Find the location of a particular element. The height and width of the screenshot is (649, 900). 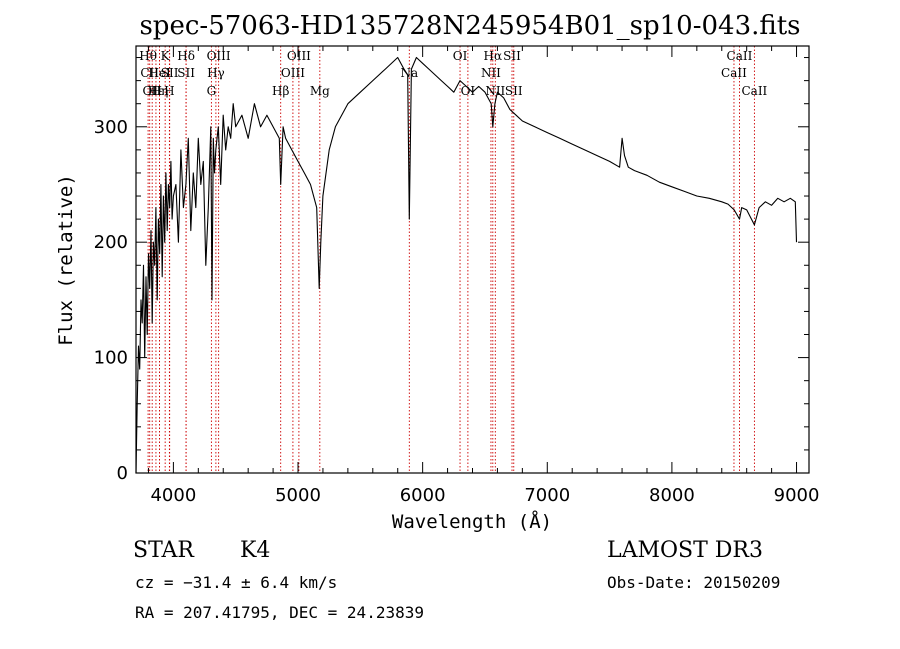

spectral-line-label: Hα is located at coordinates (493, 56).